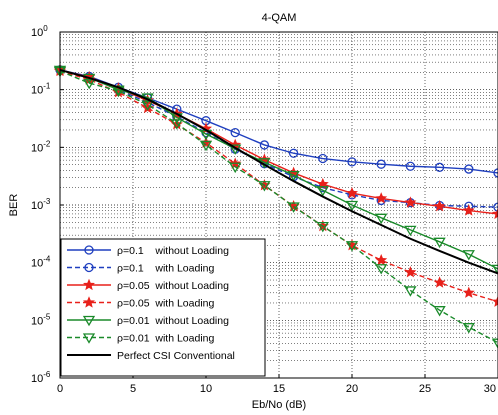  I want to click on legend-label: ρ=0.01 without Loading, so click(173, 321).